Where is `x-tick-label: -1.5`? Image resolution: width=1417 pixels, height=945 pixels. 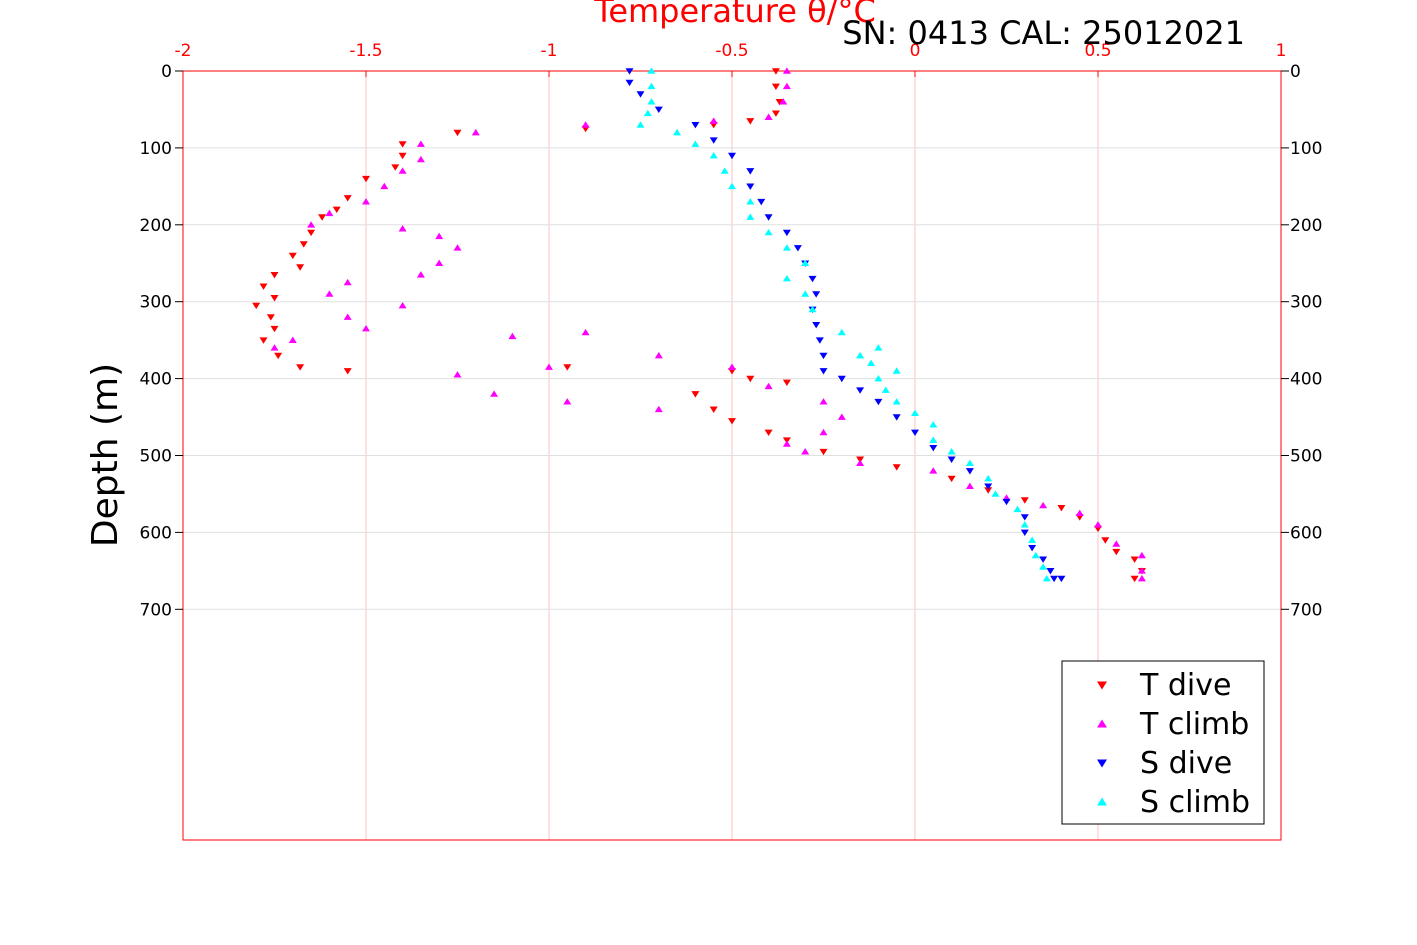
x-tick-label: -1.5 is located at coordinates (365, 51).